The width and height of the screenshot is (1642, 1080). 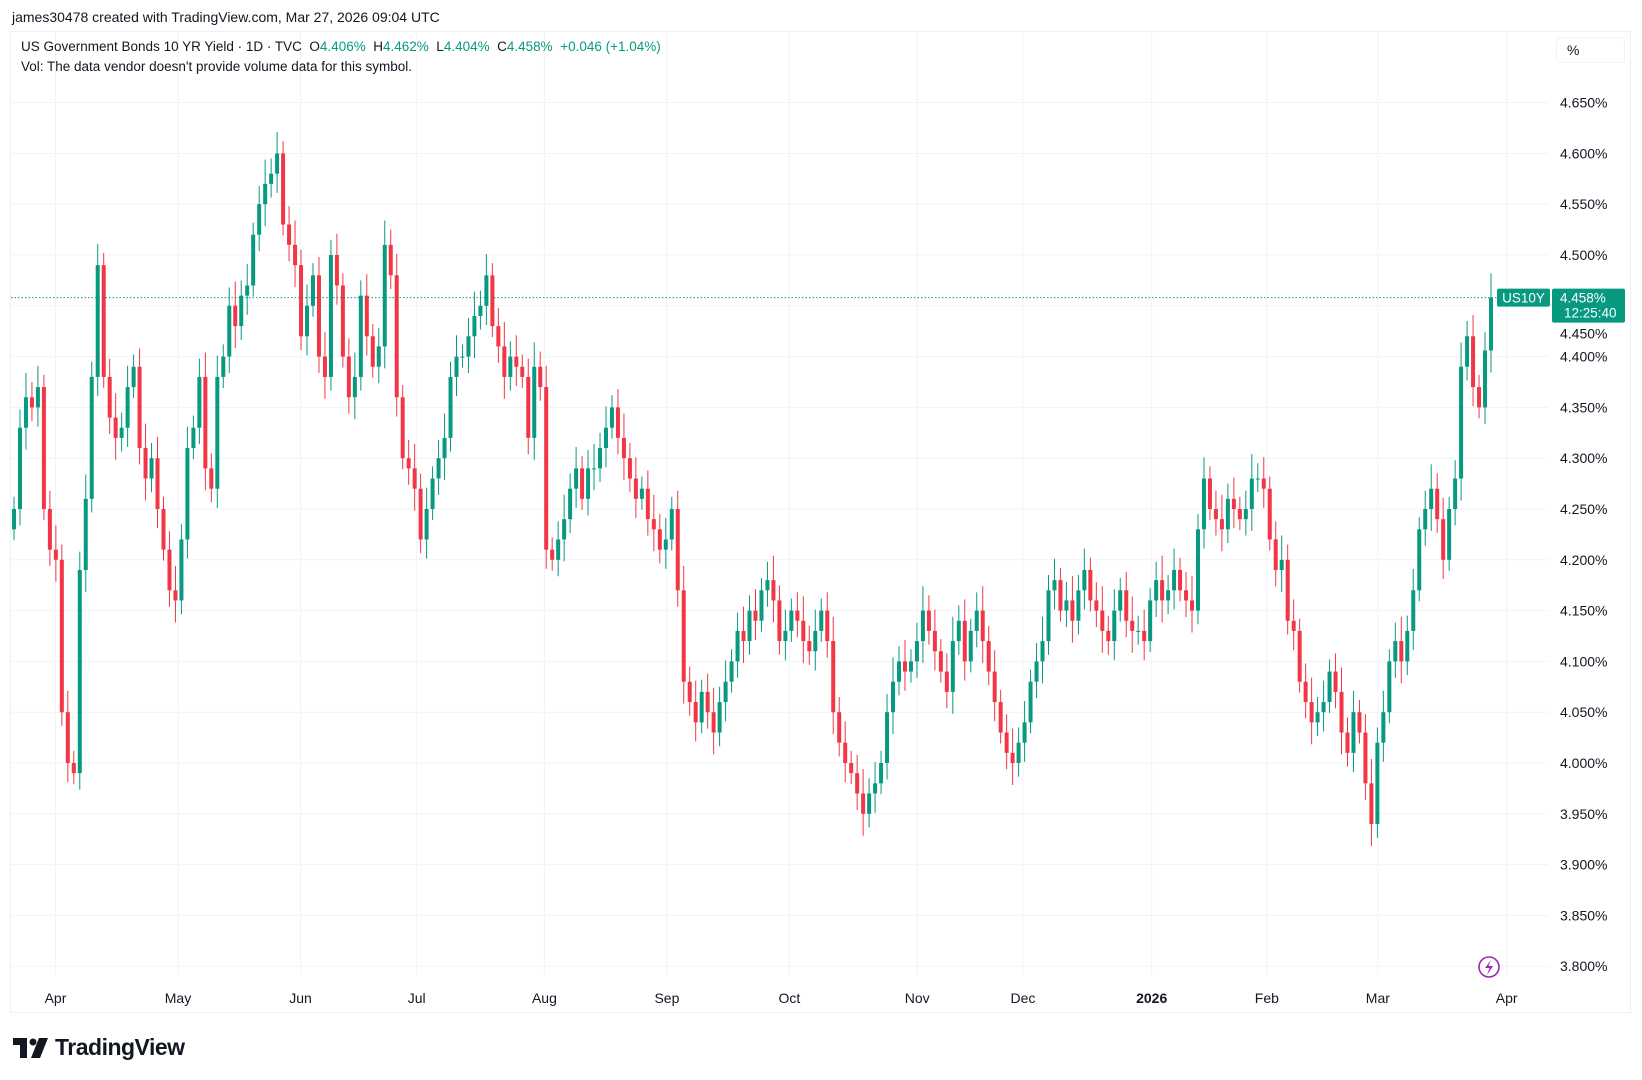 What do you see at coordinates (1583, 712) in the screenshot?
I see `y-tick-label: 4.050%` at bounding box center [1583, 712].